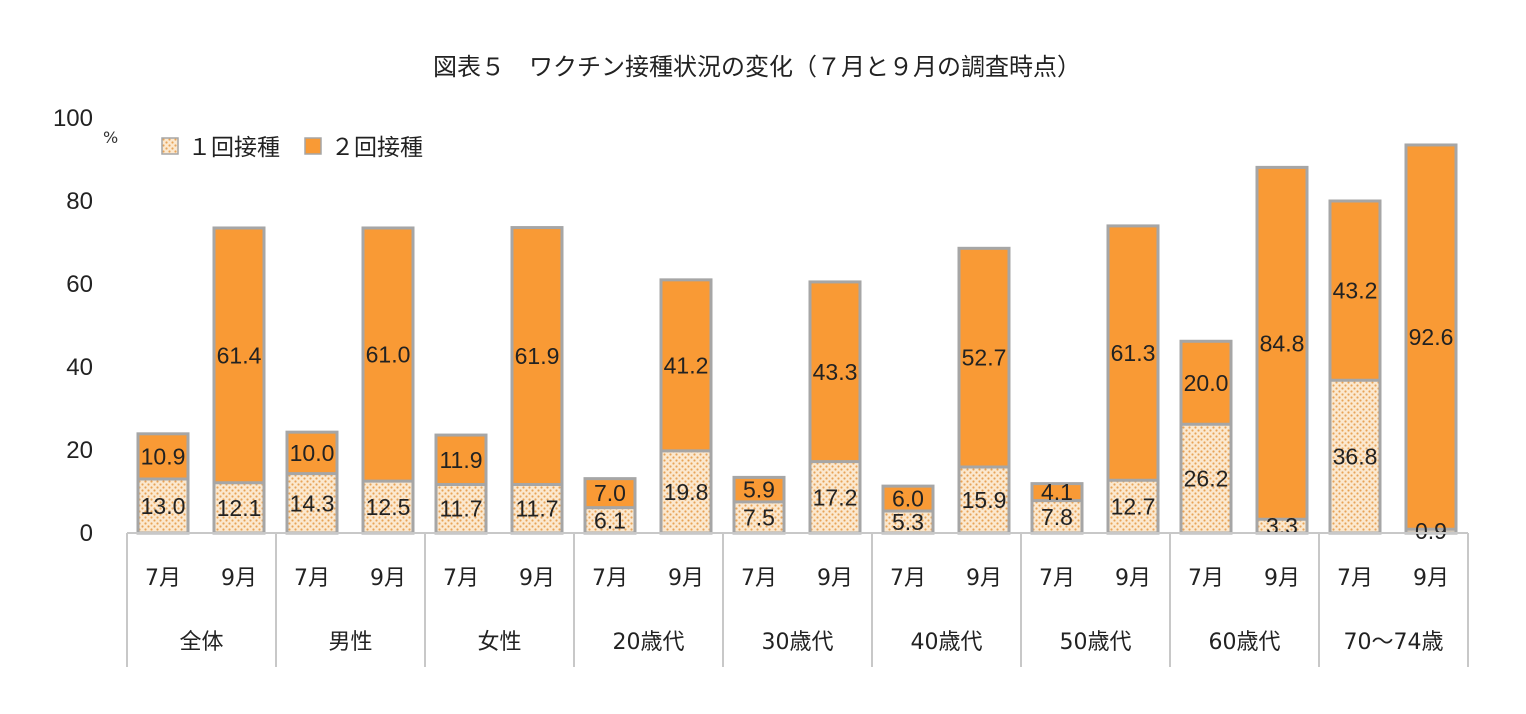 The image size is (1526, 714). I want to click on data-label-series-2: 7.0, so click(610, 493).